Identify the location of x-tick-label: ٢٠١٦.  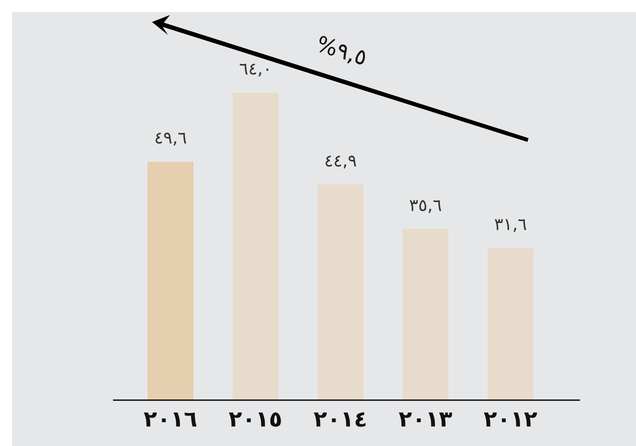
(171, 420).